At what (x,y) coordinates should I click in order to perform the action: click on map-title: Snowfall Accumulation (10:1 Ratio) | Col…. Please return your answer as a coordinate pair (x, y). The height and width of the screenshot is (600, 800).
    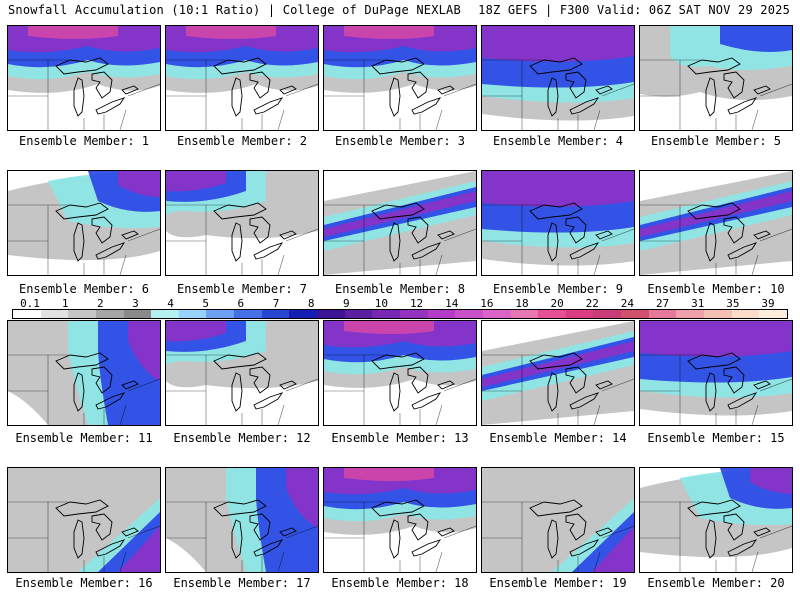
    Looking at the image, I should click on (234, 10).